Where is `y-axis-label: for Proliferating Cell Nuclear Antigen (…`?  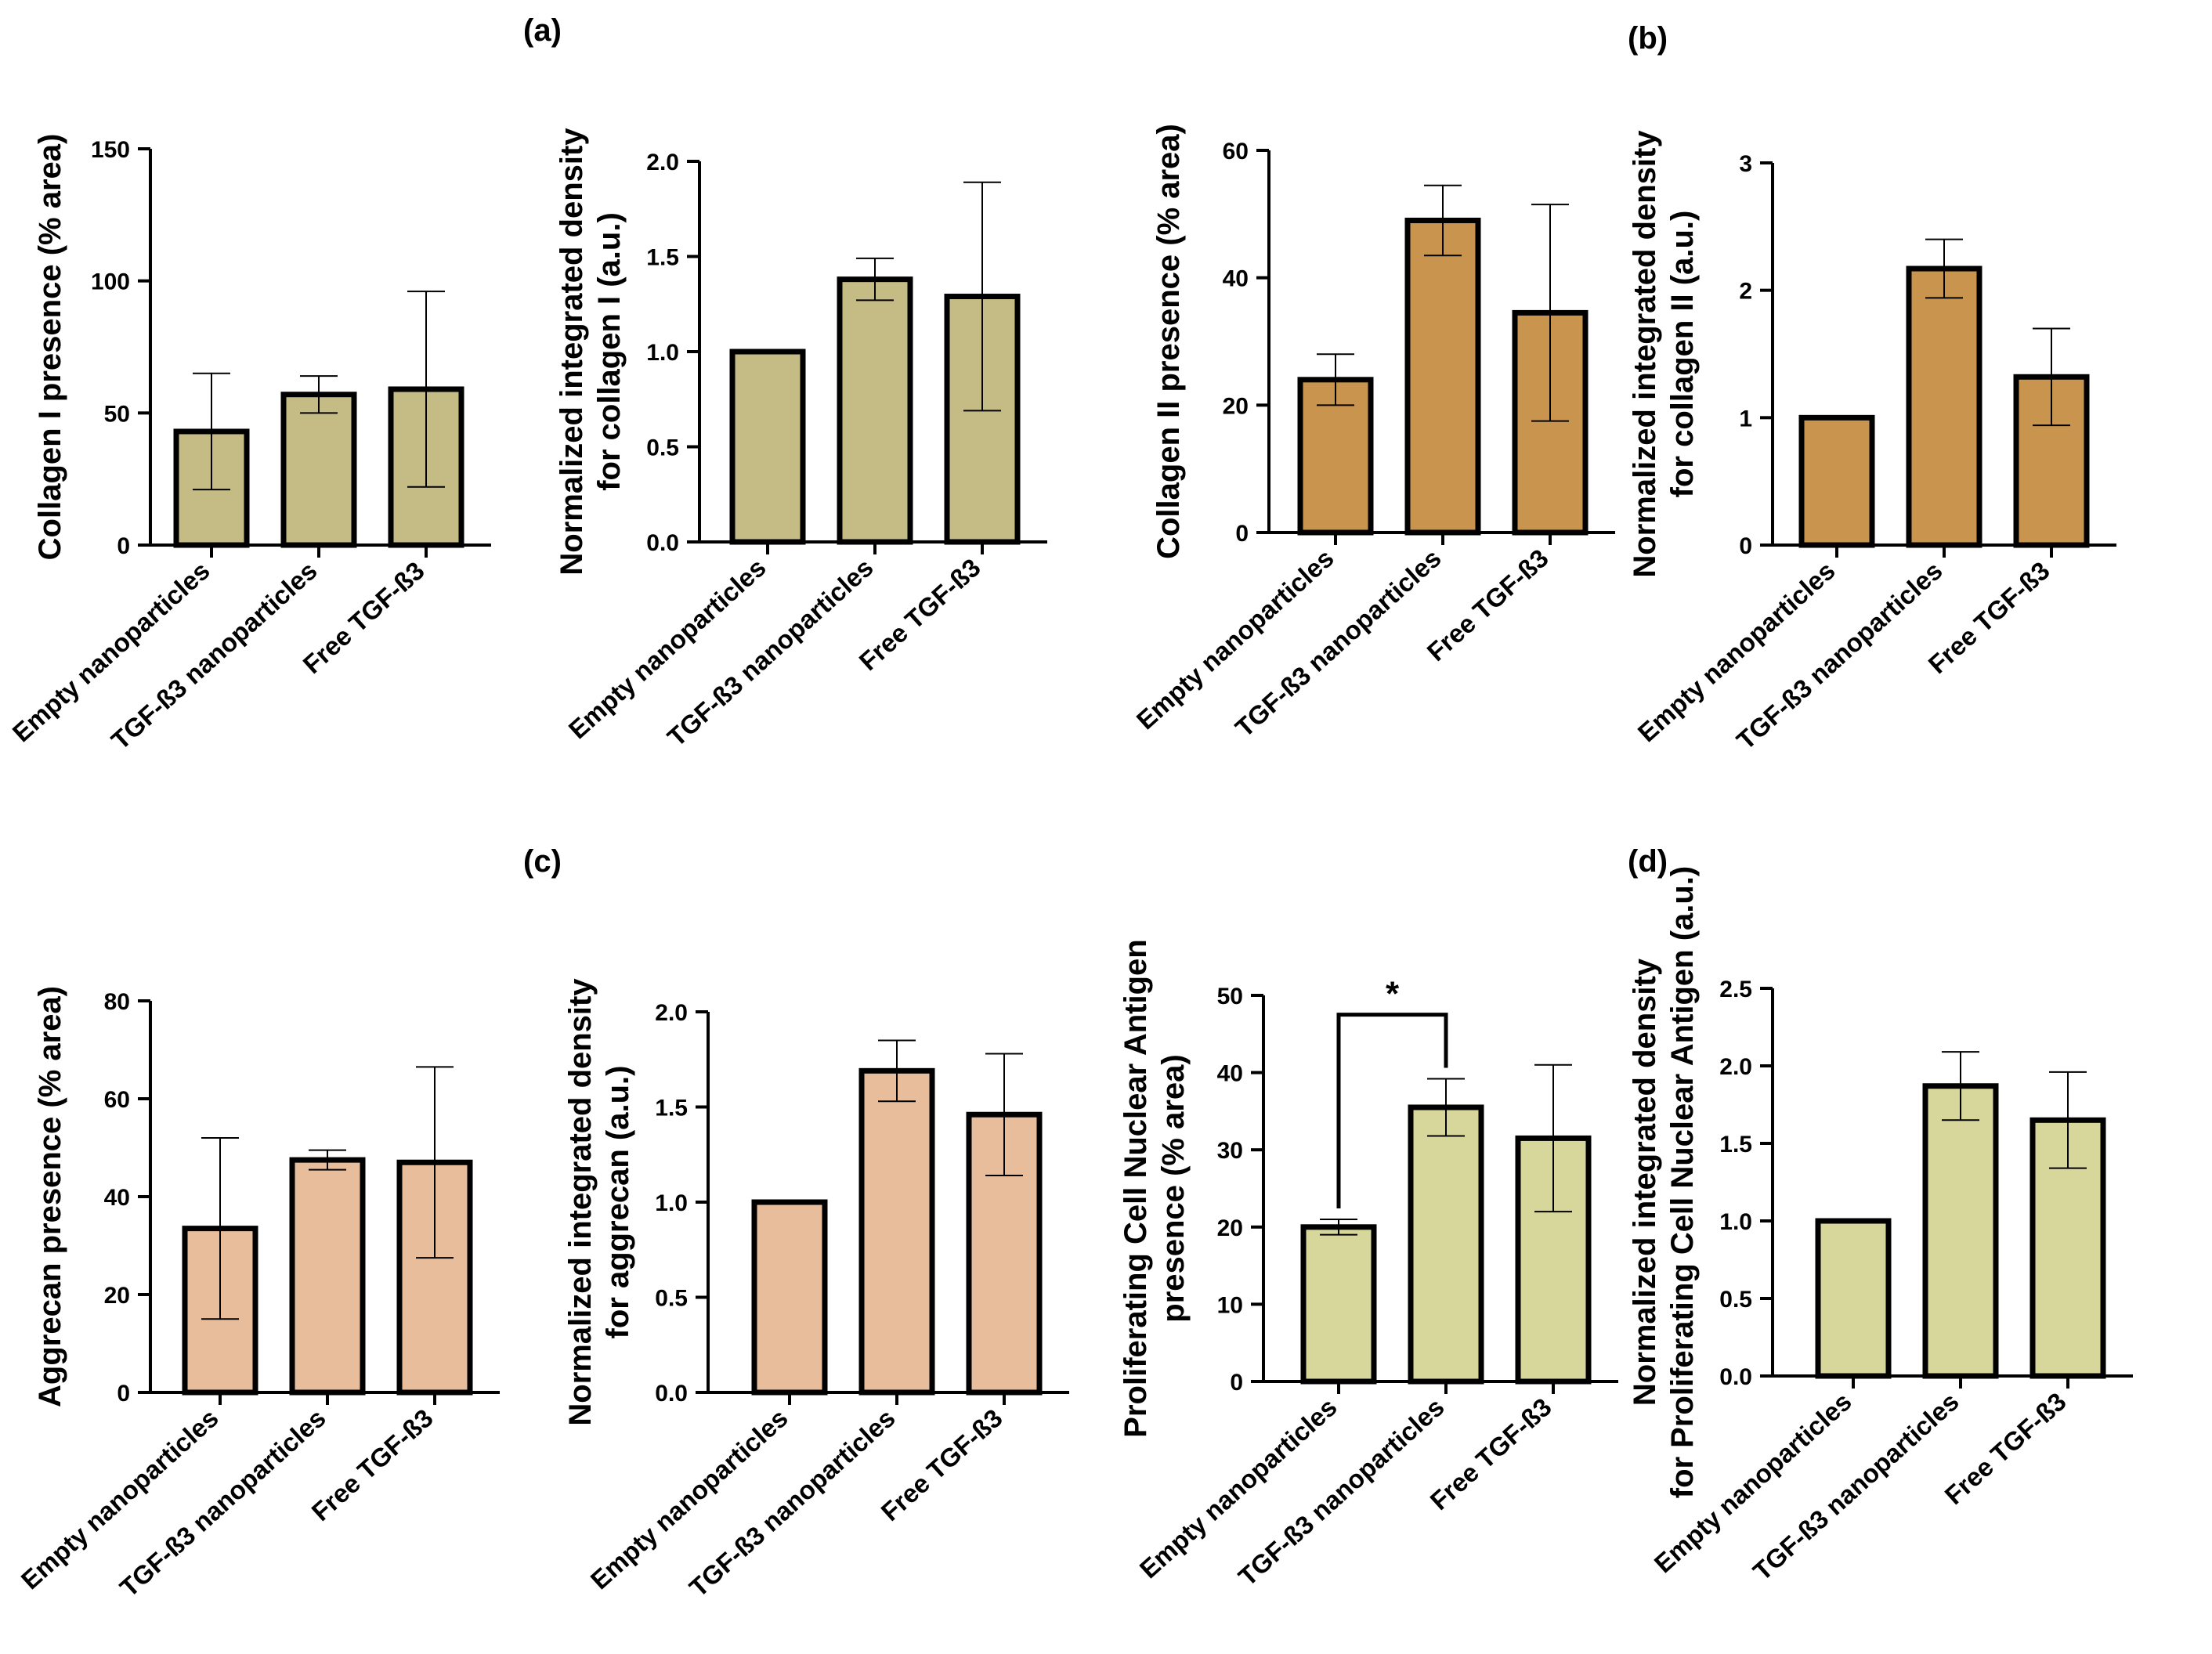
y-axis-label: for Proliferating Cell Nuclear Antigen (… is located at coordinates (1682, 1183).